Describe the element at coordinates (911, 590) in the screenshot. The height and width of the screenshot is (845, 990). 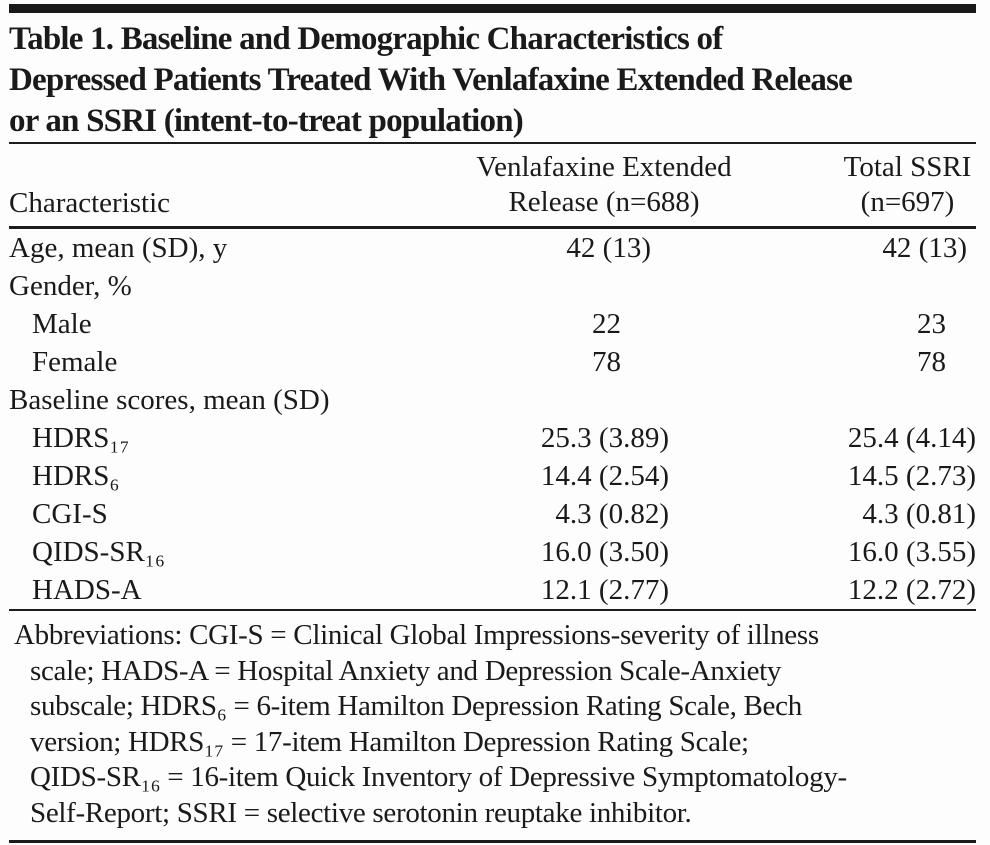
I see `row-value-hads-a-ssri: 12.2 (2.72)` at that location.